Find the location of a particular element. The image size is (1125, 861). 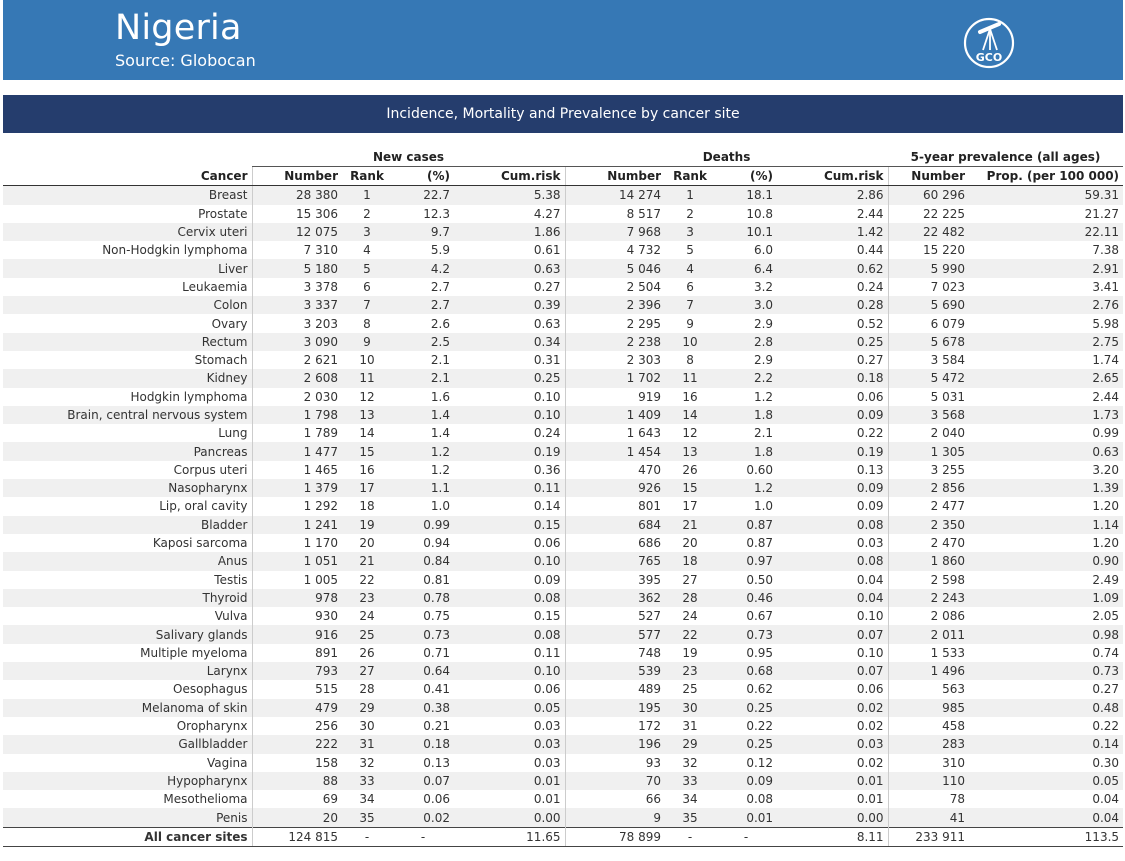

new-pct: 9.7 is located at coordinates (423, 232).